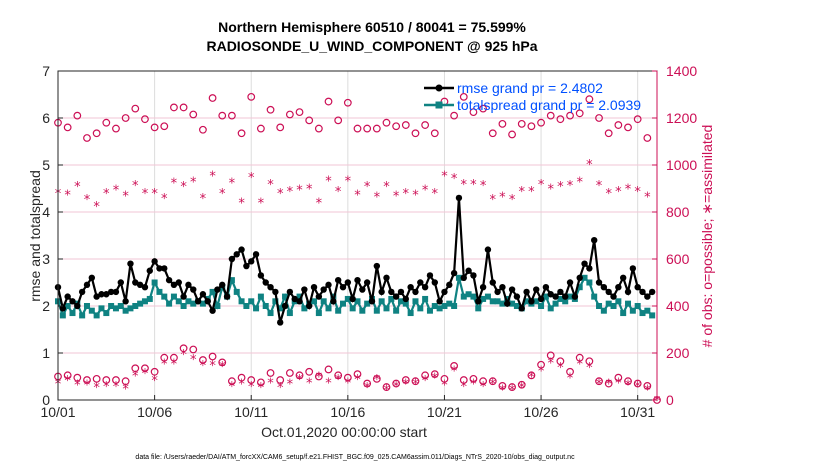  What do you see at coordinates (637, 412) in the screenshot?
I see `x-tick-label: 10/31` at bounding box center [637, 412].